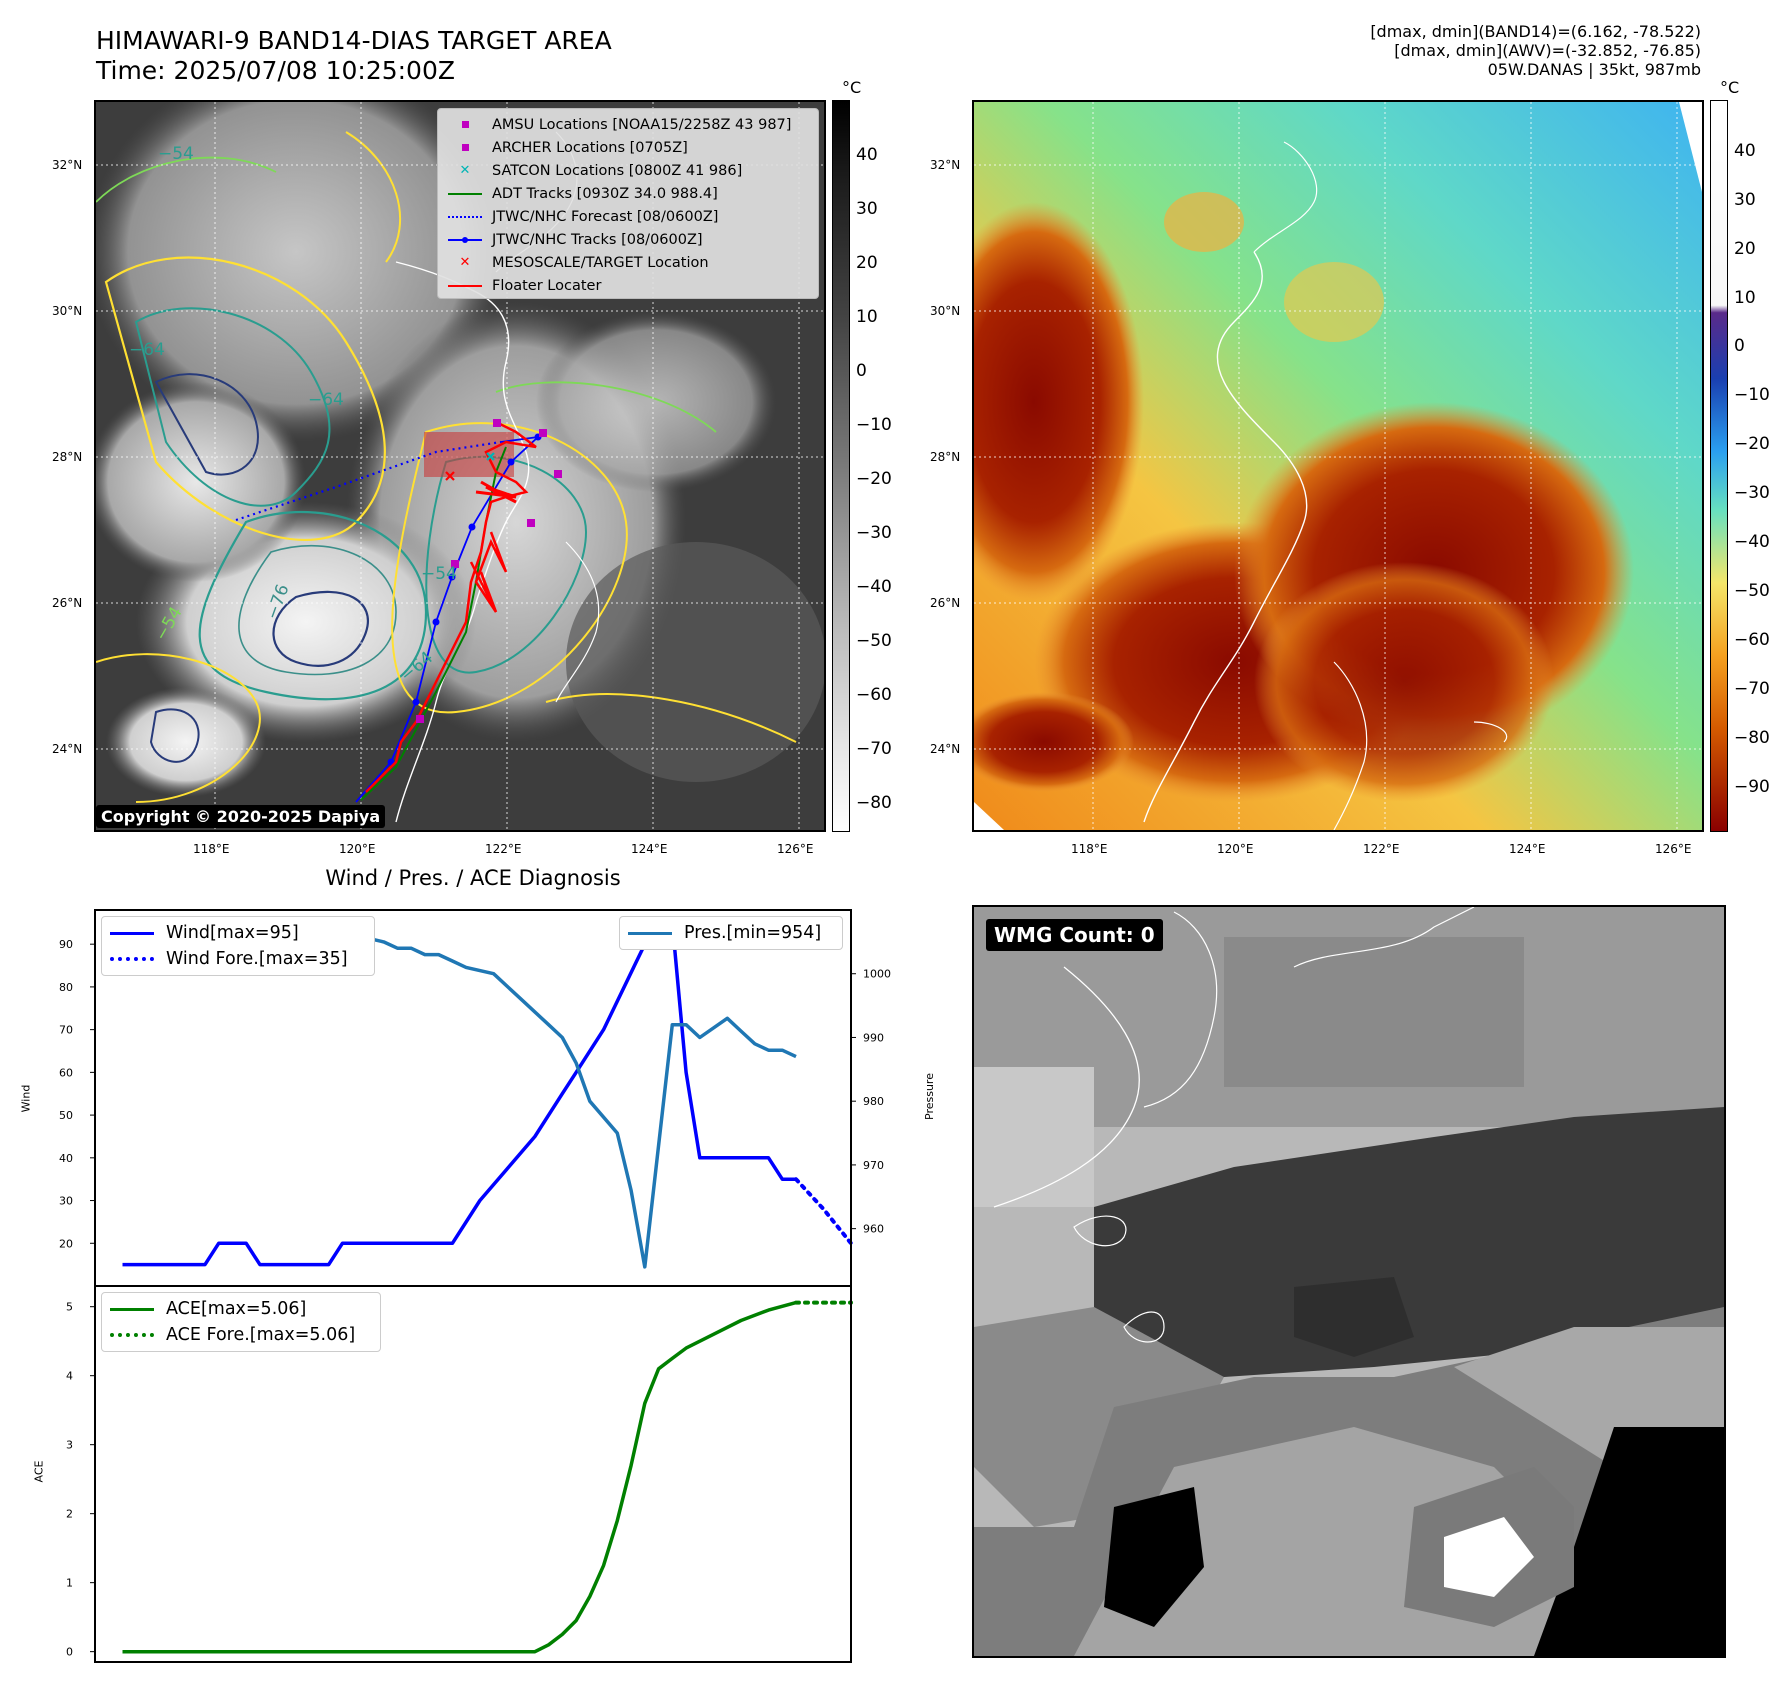 The image size is (1788, 1690). What do you see at coordinates (945, 165) in the screenshot?
I see `lat-label: 32°N` at bounding box center [945, 165].